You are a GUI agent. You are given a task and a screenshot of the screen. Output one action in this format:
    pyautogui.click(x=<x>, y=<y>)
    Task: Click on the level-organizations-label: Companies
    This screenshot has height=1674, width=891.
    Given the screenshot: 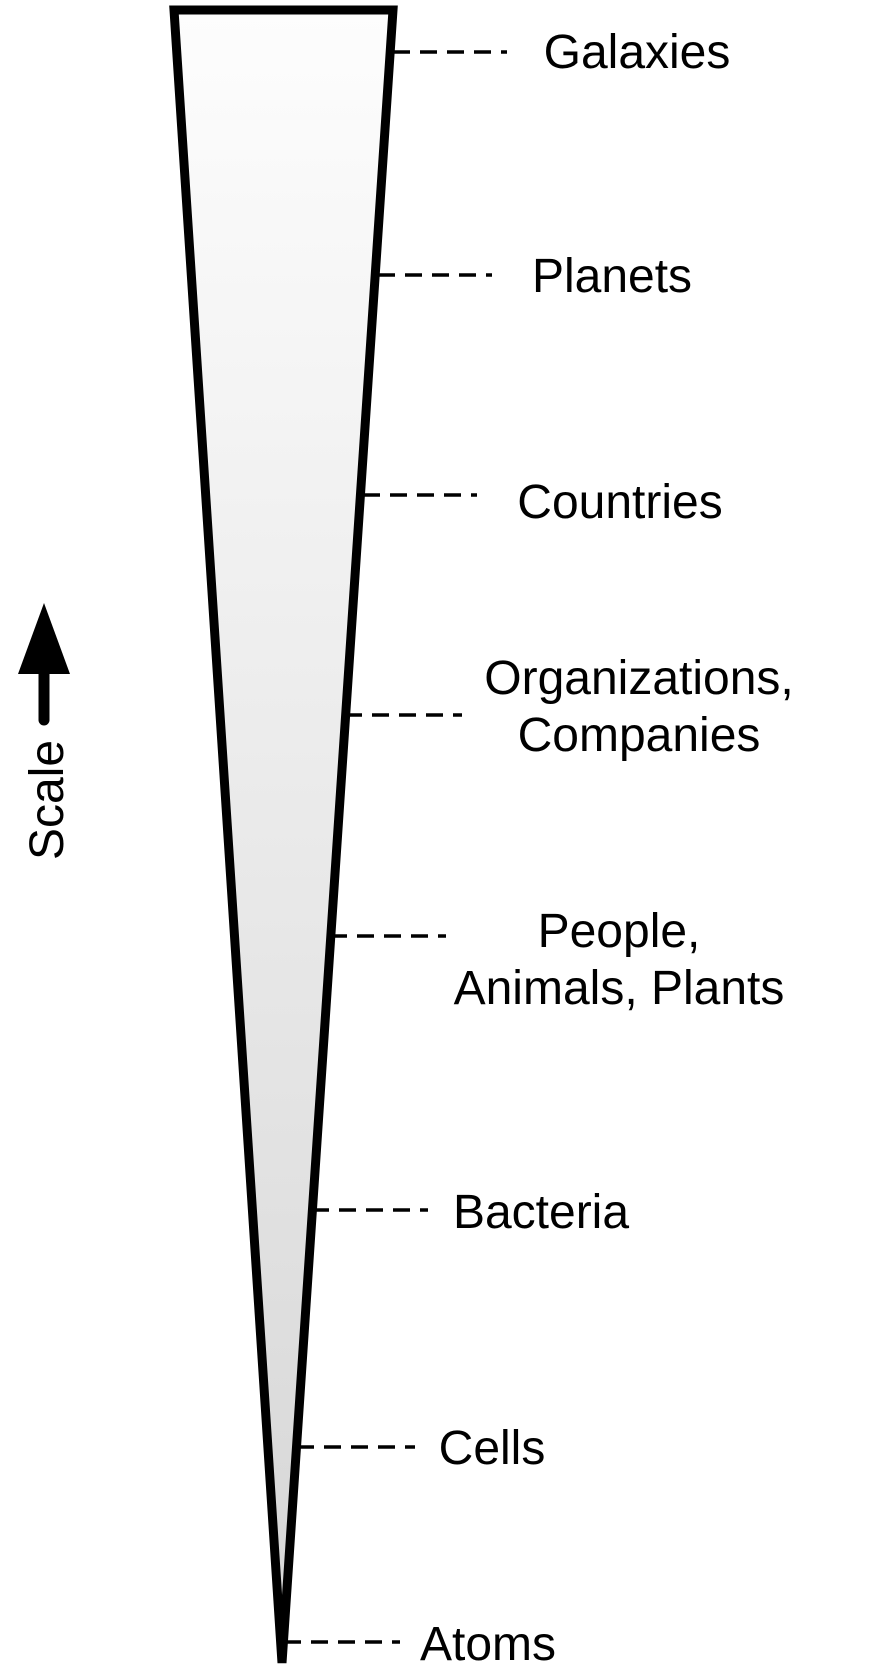 What is the action you would take?
    pyautogui.click(x=639, y=735)
    